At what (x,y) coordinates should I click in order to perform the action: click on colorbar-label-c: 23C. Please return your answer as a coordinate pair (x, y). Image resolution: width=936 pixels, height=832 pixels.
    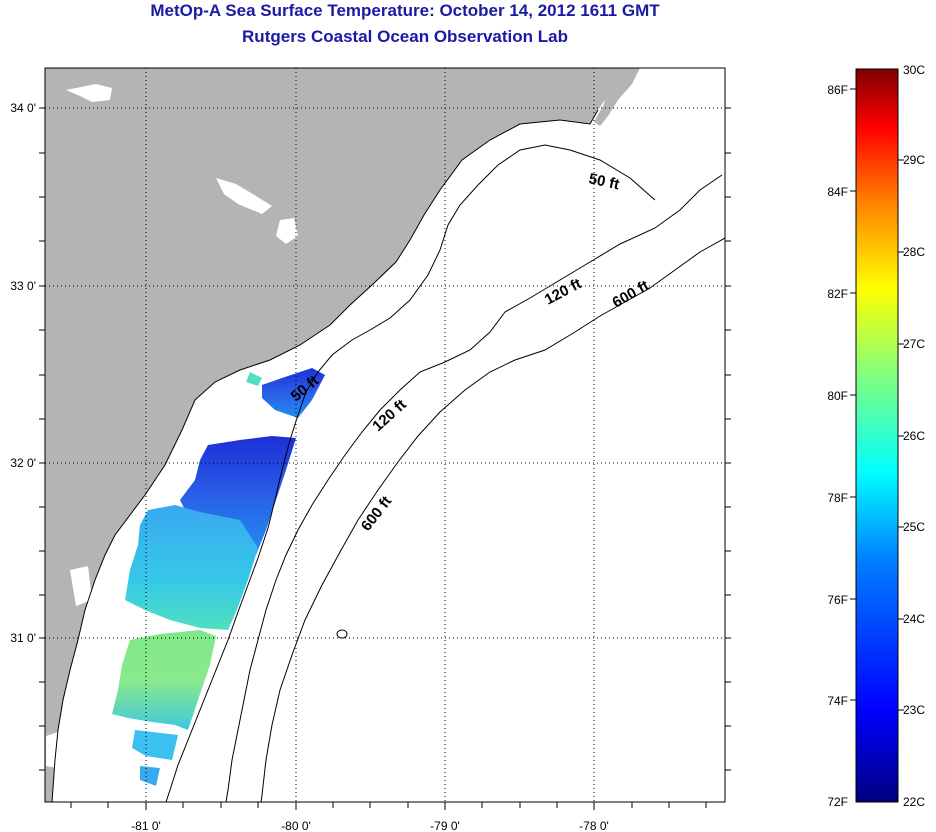
    Looking at the image, I should click on (914, 710).